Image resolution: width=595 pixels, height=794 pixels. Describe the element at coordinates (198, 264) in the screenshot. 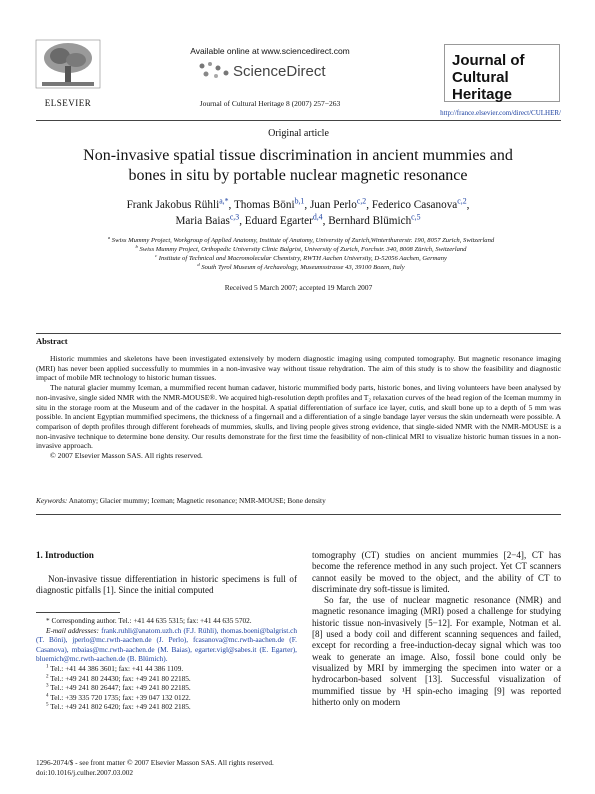

I see `affiliation-sup: d` at that location.